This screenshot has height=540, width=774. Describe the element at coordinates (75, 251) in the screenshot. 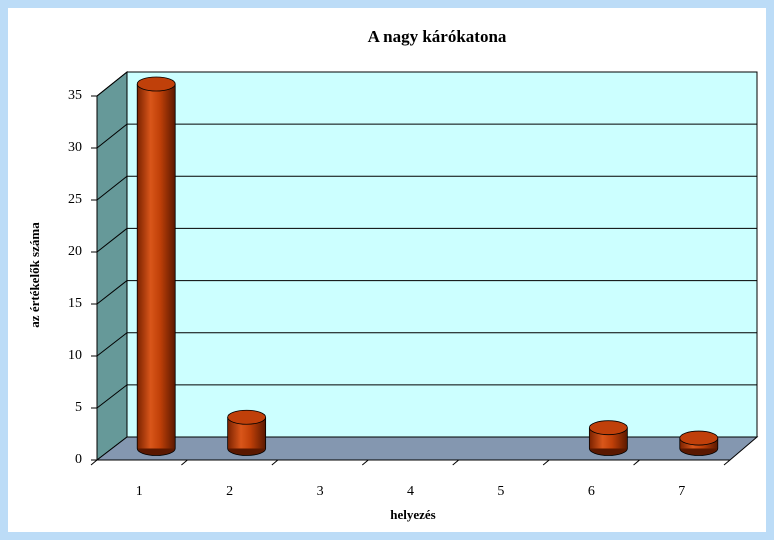

I see `y-tick-label: 20` at that location.